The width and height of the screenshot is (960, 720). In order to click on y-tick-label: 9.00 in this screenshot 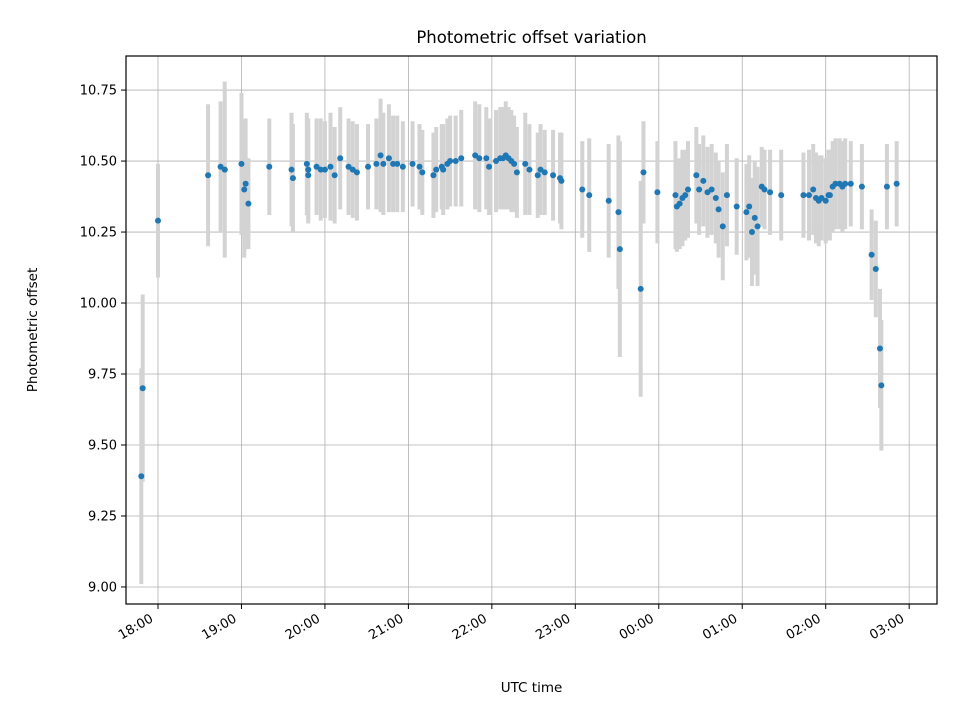, I will do `click(102, 587)`.